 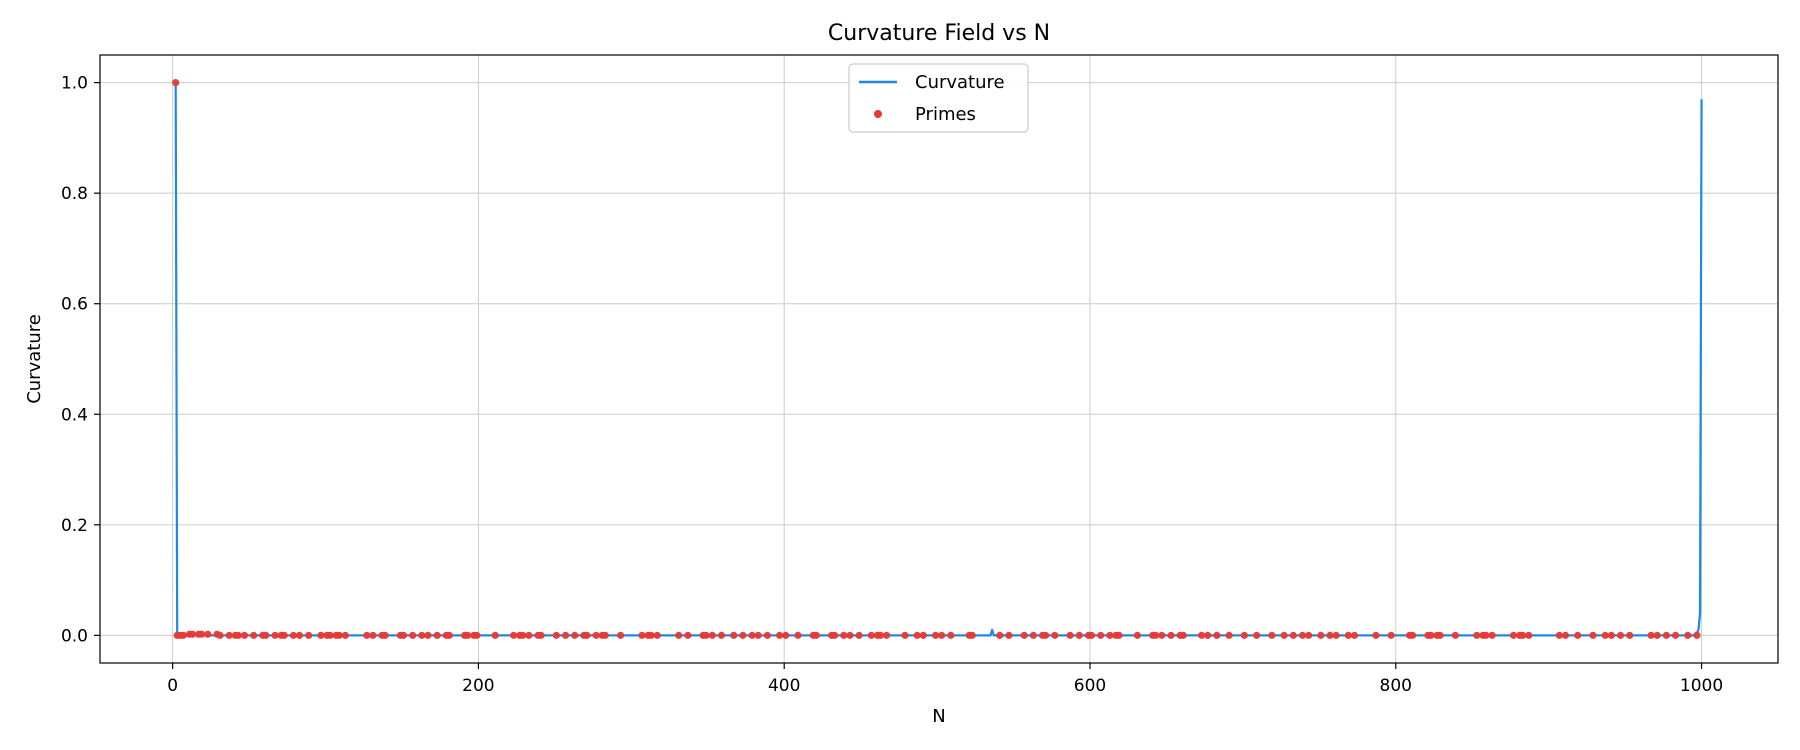 What do you see at coordinates (784, 686) in the screenshot?
I see `x-tick-label: 400` at bounding box center [784, 686].